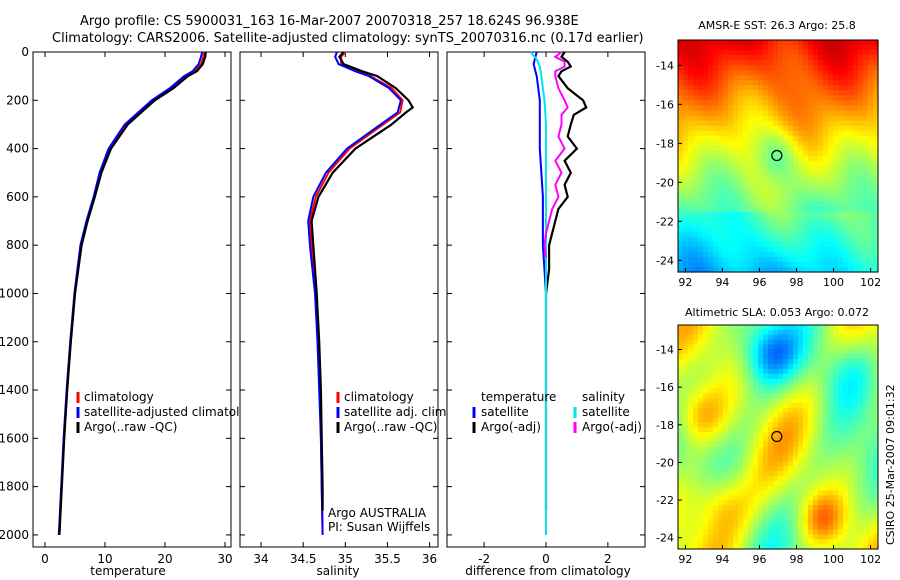  I want to click on series-line-argo-raw-qc-, so click(132, 293).